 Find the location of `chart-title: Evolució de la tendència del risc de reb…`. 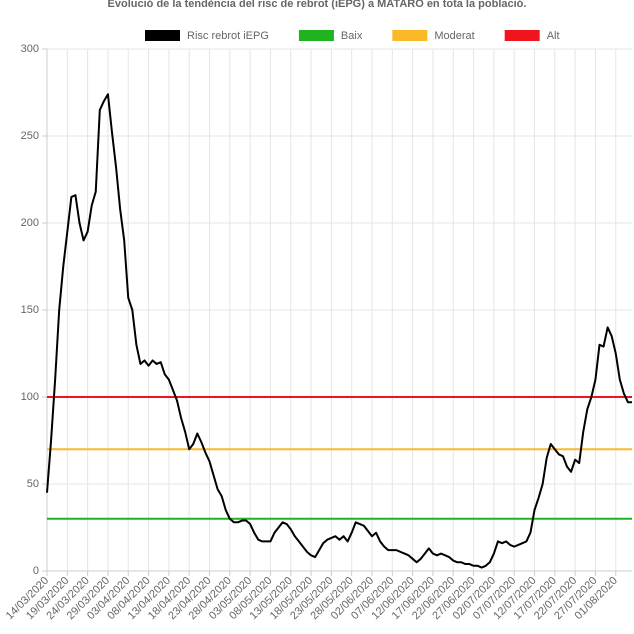

chart-title: Evolució de la tendència del risc de reb… is located at coordinates (317, 5).